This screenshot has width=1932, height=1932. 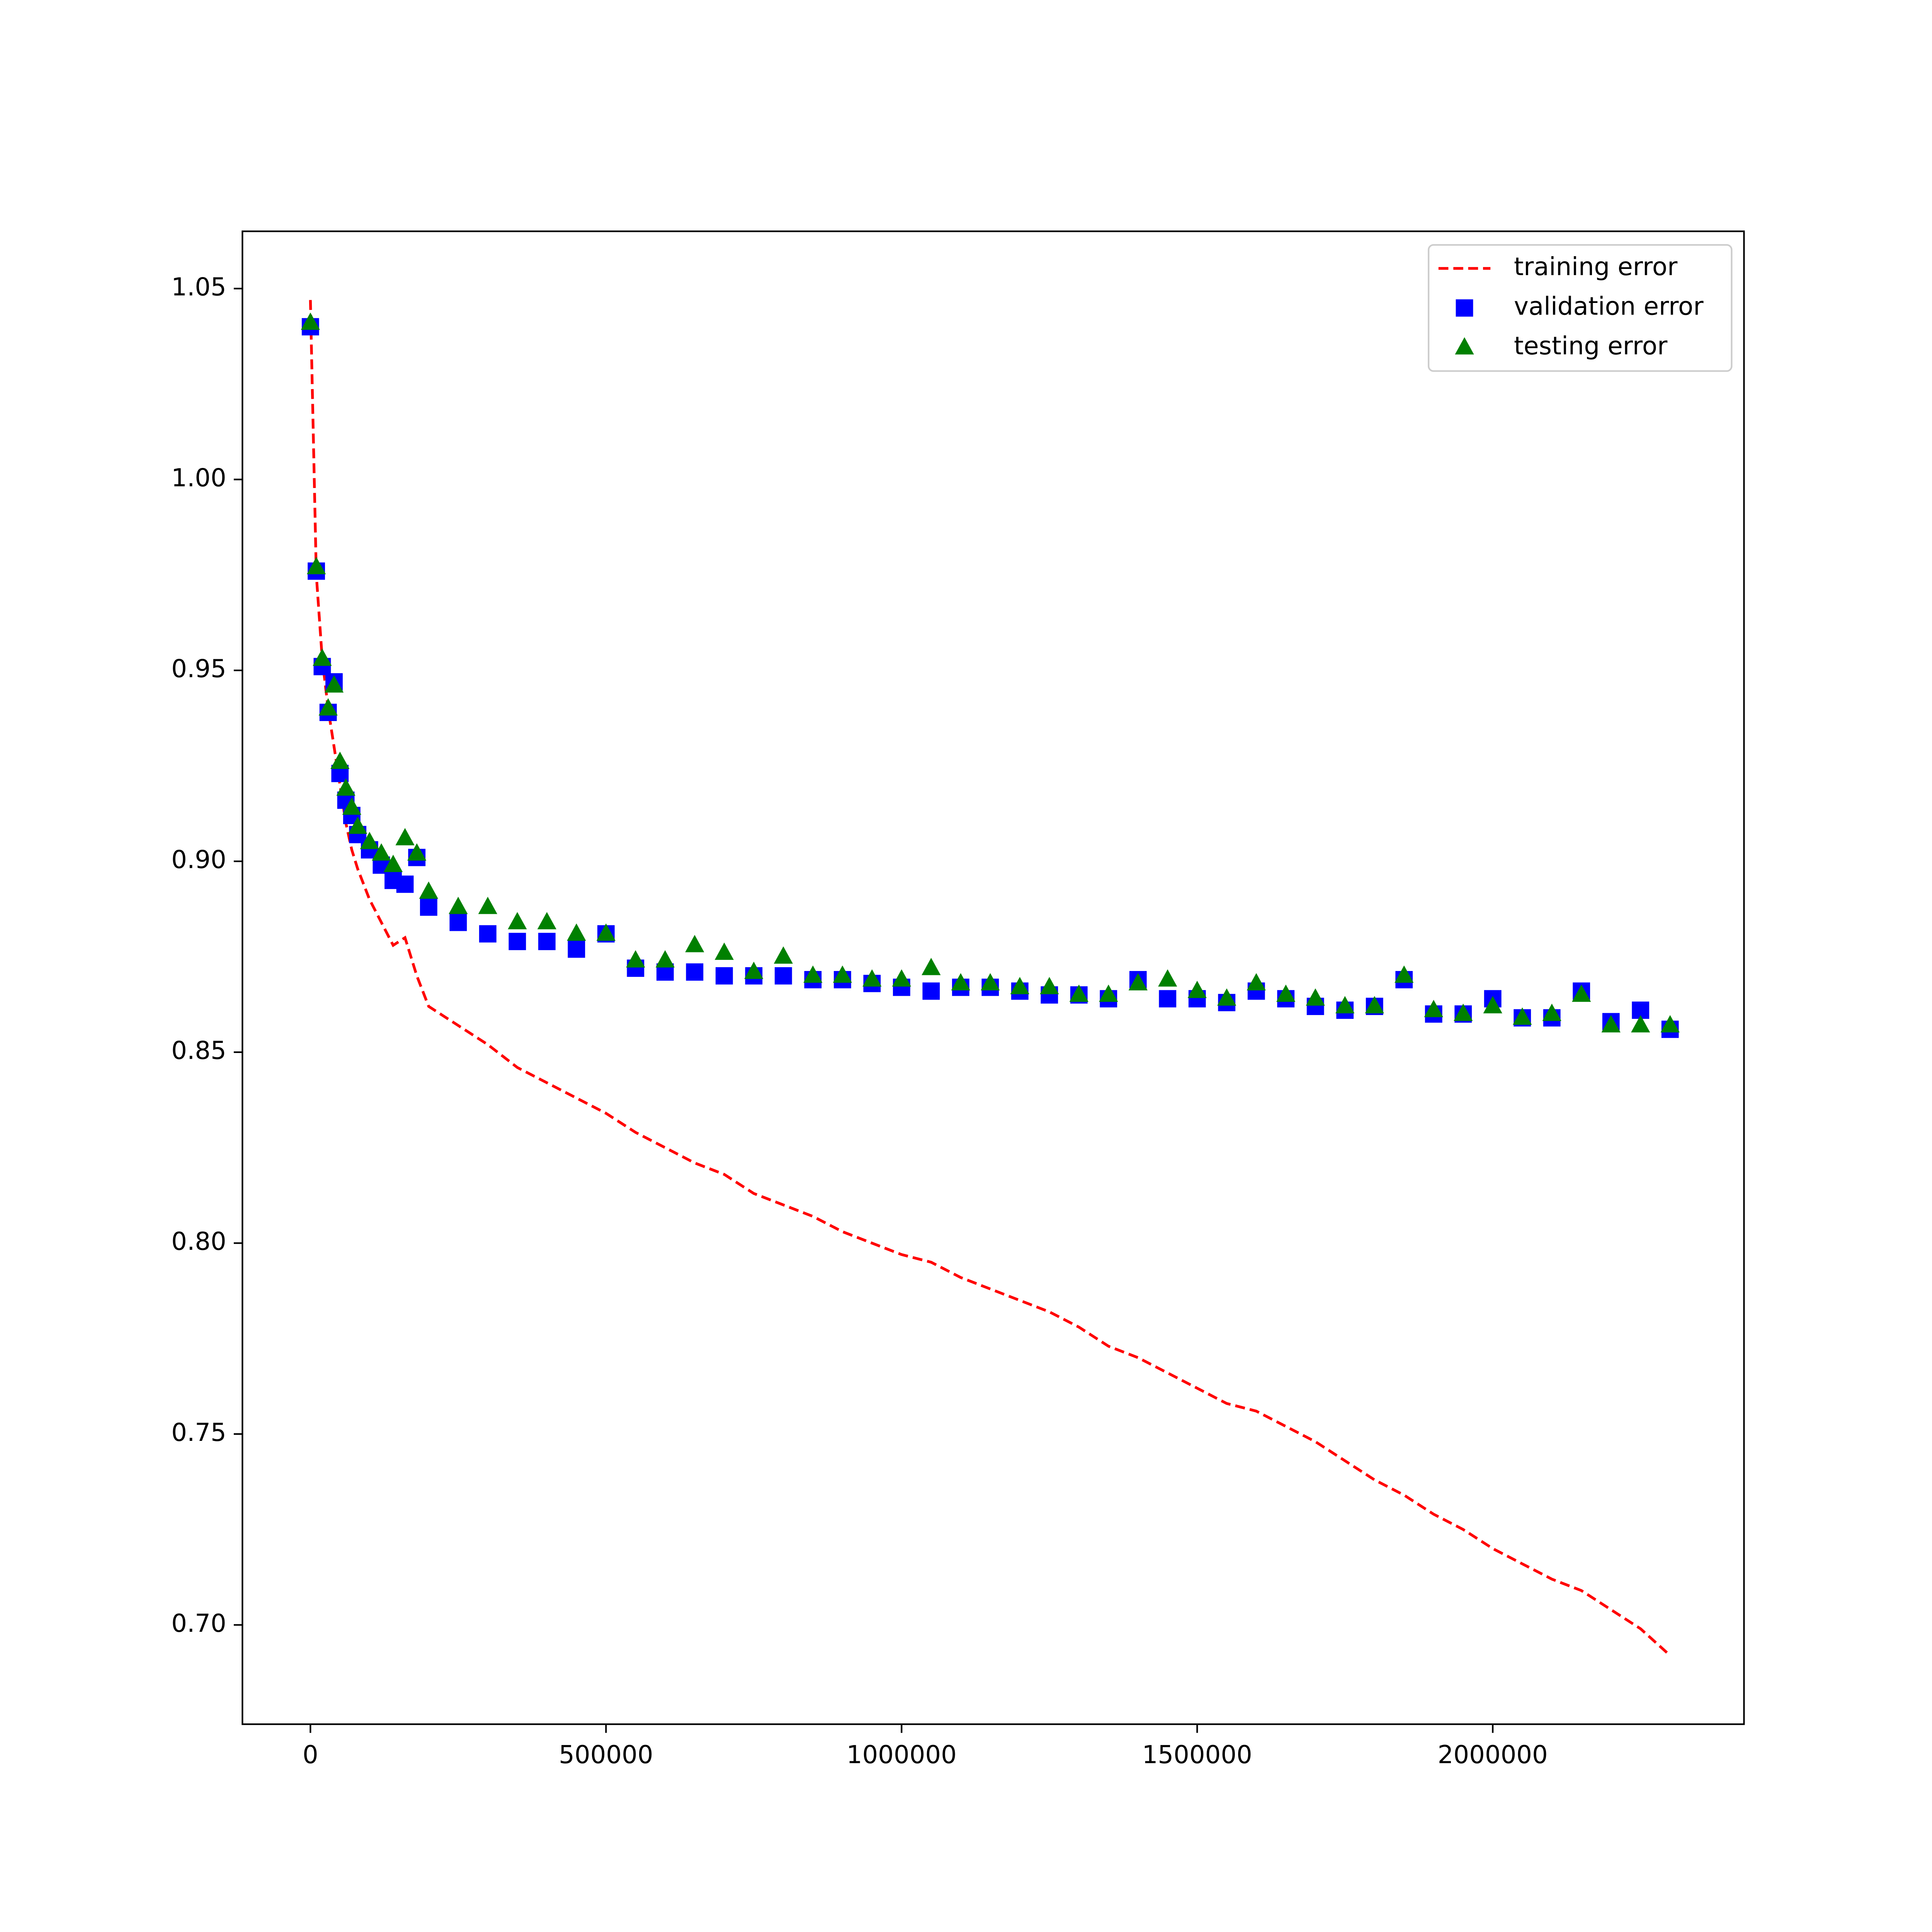 I want to click on x-tick-label: 500000, so click(x=606, y=1755).